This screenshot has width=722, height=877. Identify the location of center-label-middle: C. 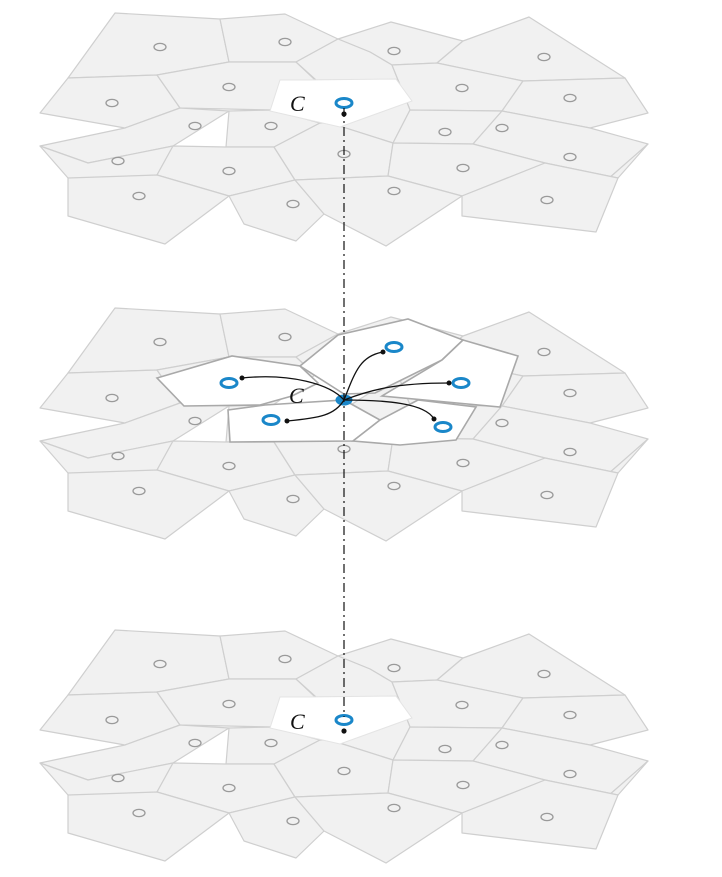
(296, 395).